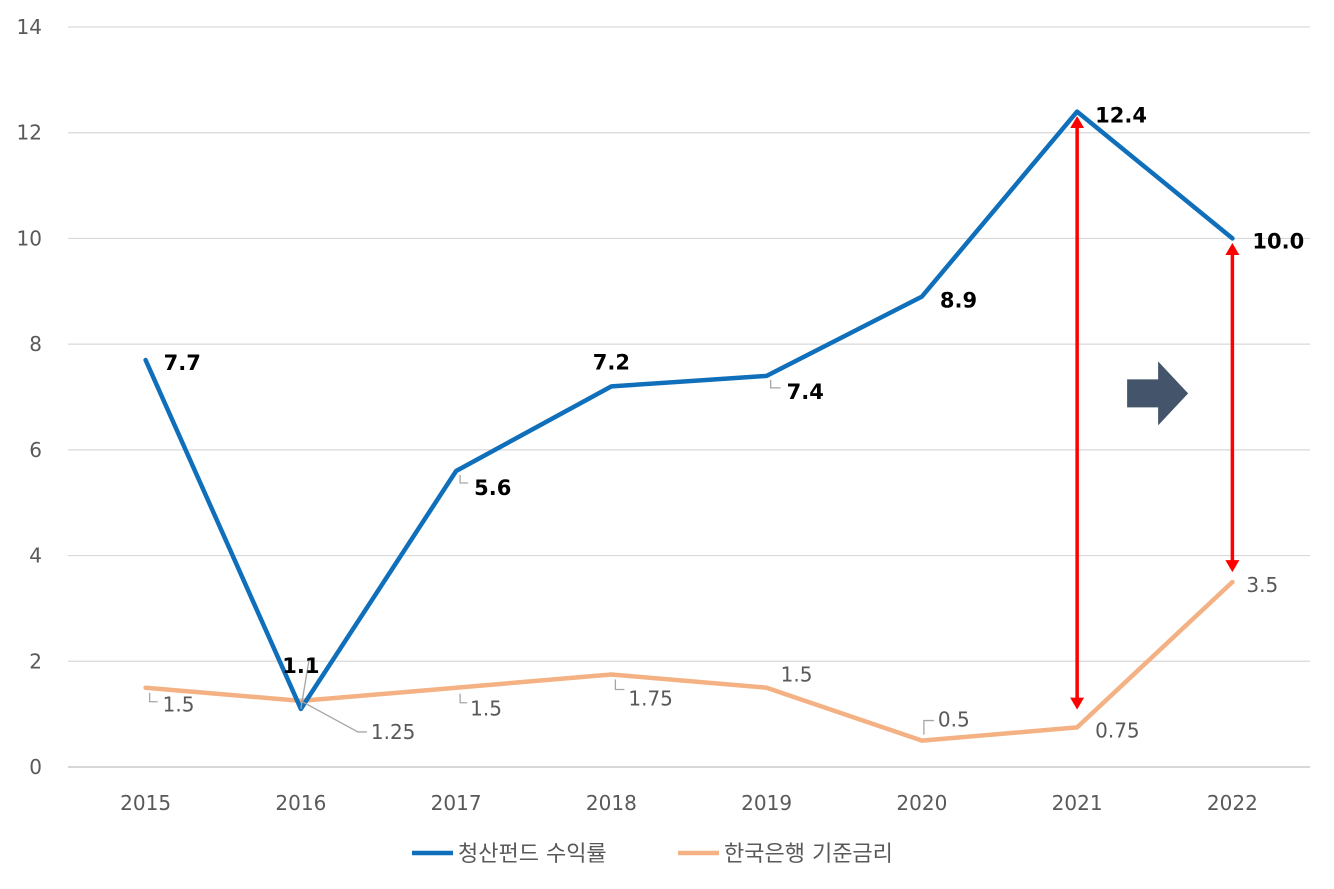 This screenshot has width=1334, height=889. I want to click on y-tick-label: 10, so click(29, 238).